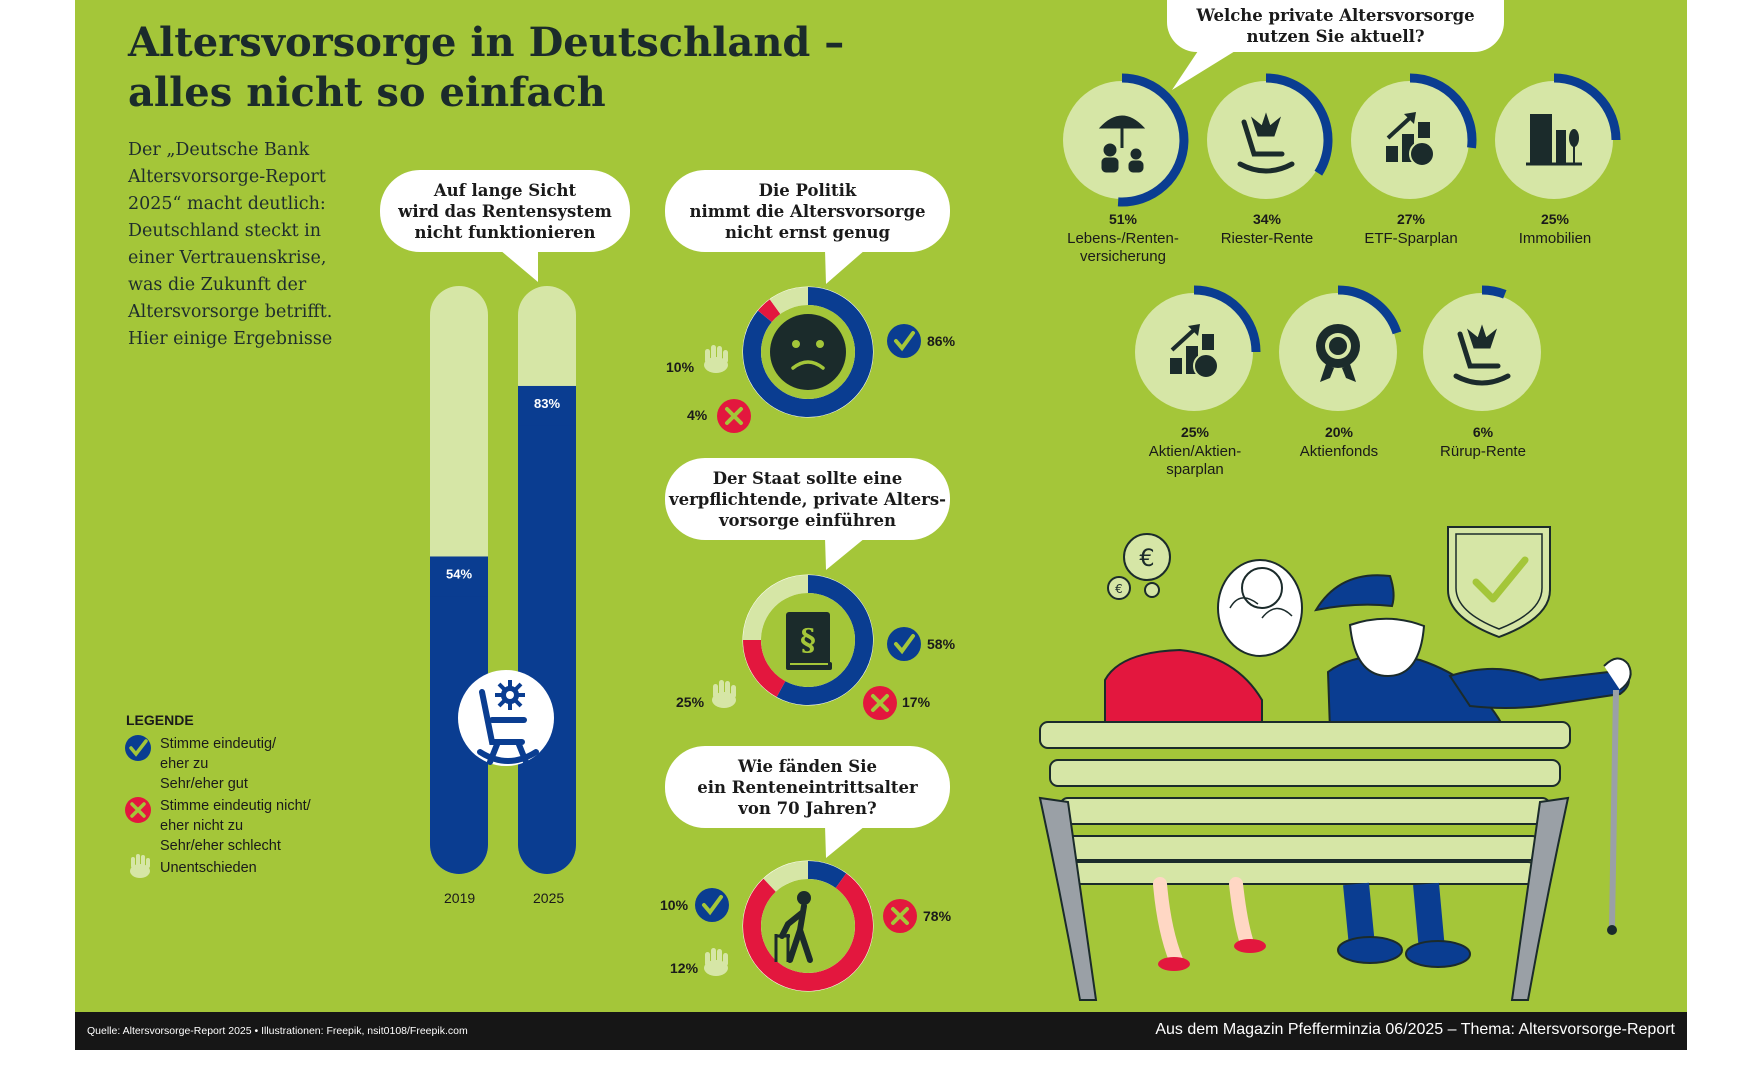  What do you see at coordinates (1123, 219) in the screenshot?
I see `private-item-value: 51%` at bounding box center [1123, 219].